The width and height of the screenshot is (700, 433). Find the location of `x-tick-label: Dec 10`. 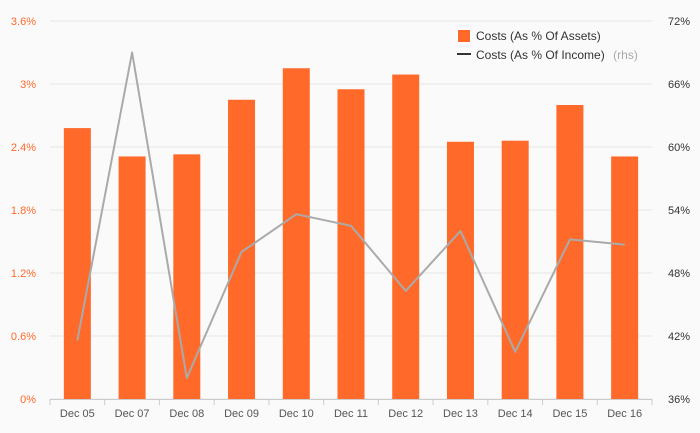

x-tick-label: Dec 10 is located at coordinates (296, 414).